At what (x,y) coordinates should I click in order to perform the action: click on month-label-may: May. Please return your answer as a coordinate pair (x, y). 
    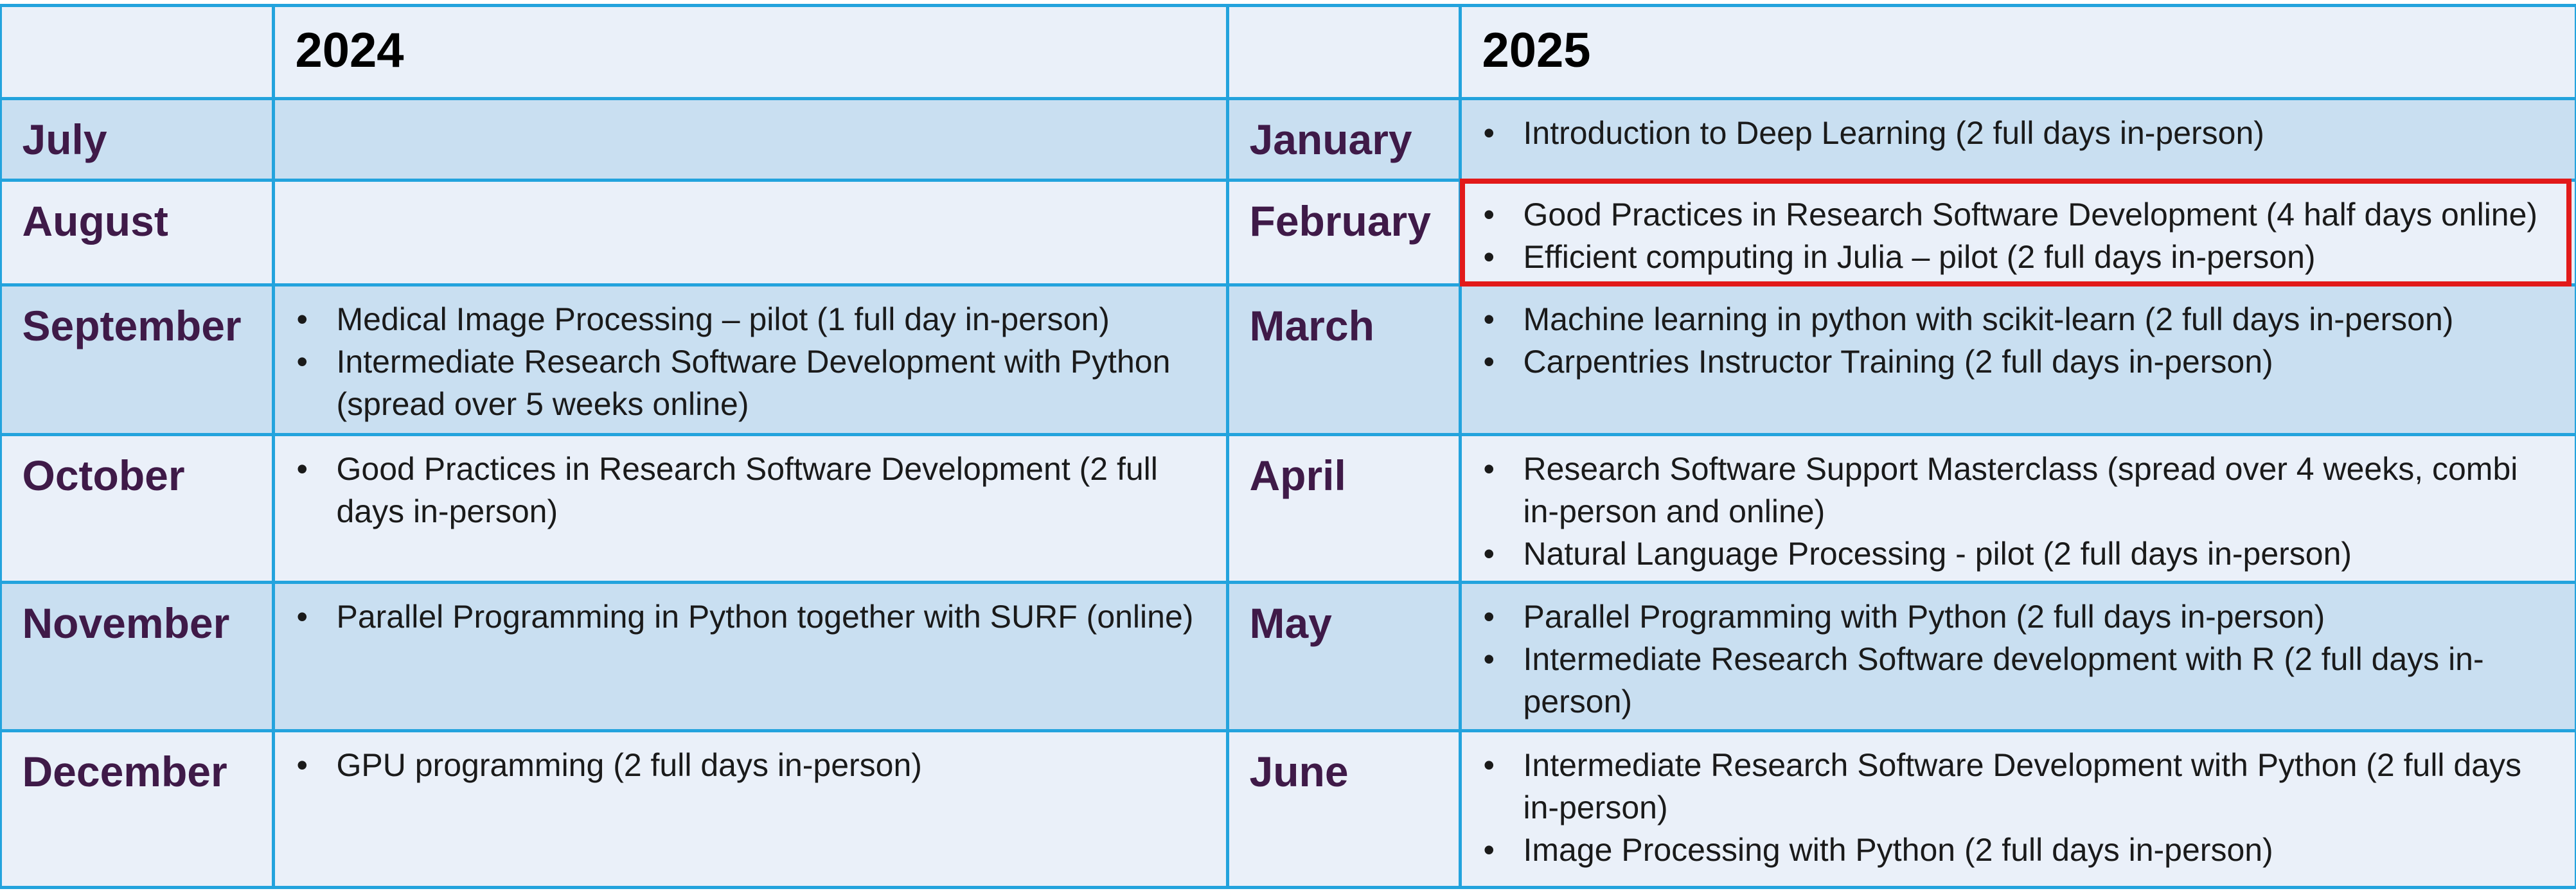
    Looking at the image, I should click on (1344, 656).